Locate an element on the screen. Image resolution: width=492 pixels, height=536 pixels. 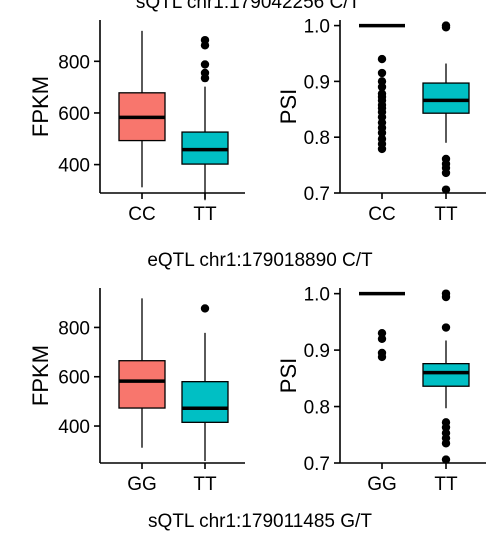
caption-bottom: sQTL chr1:179011485 G/T is located at coordinates (260, 521).